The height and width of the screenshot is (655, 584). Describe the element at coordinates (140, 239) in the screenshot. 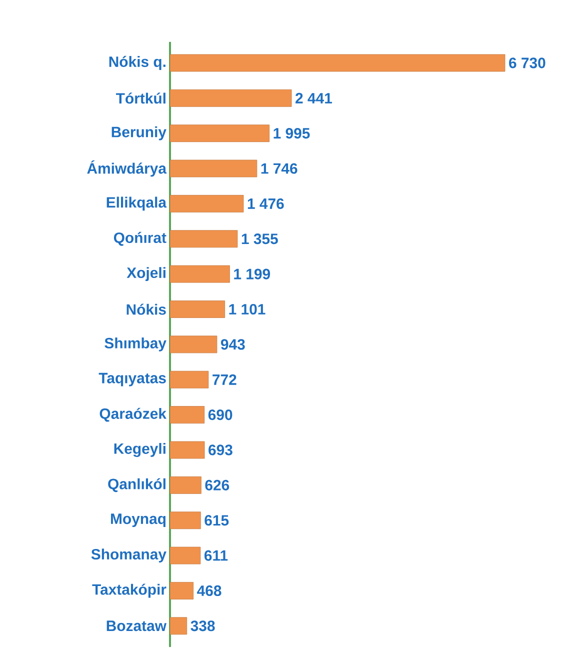

I see `y-tick-label: Qońırat` at that location.